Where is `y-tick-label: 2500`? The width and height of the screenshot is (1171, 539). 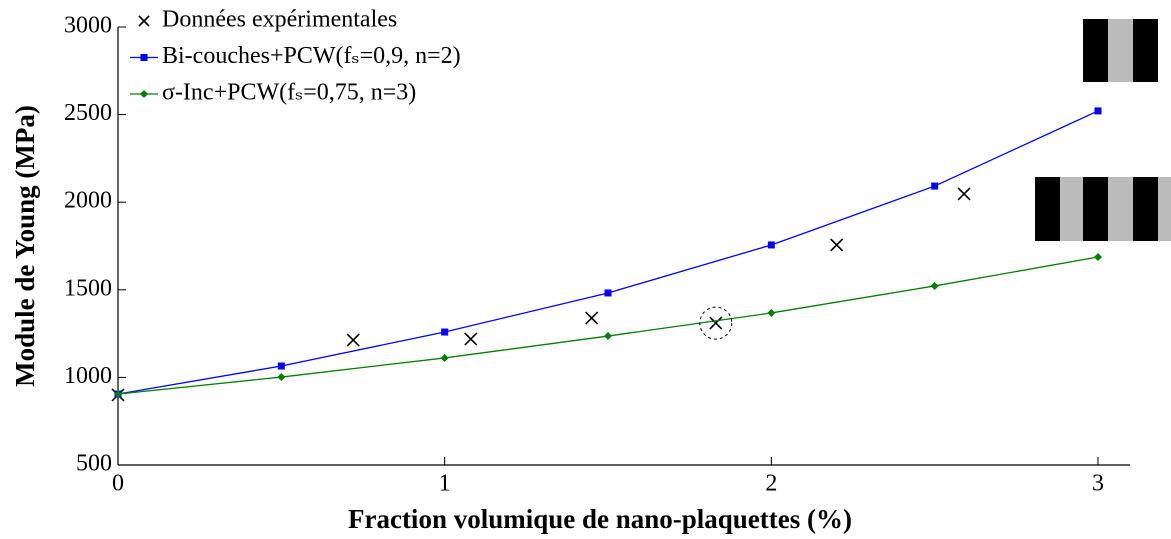 y-tick-label: 2500 is located at coordinates (88, 113).